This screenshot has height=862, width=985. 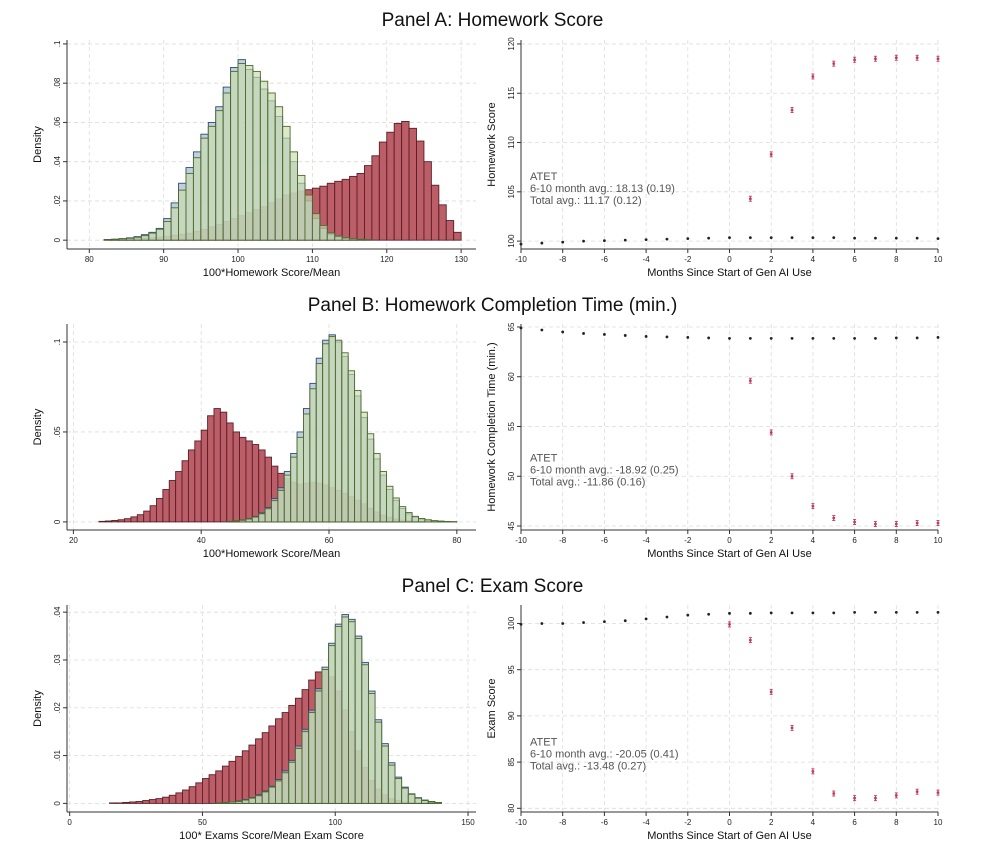 I want to click on y-tick-label: 55, so click(x=511, y=426).